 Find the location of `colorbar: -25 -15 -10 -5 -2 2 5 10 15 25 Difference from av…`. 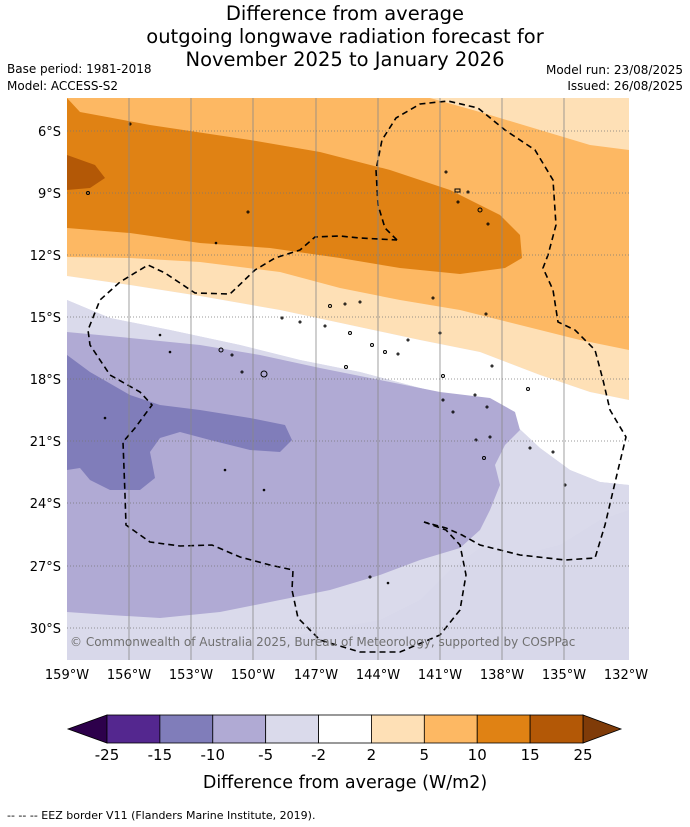

colorbar: -25 -15 -10 -5 -2 2 5 10 15 25 Difference from av… is located at coordinates (344, 753).